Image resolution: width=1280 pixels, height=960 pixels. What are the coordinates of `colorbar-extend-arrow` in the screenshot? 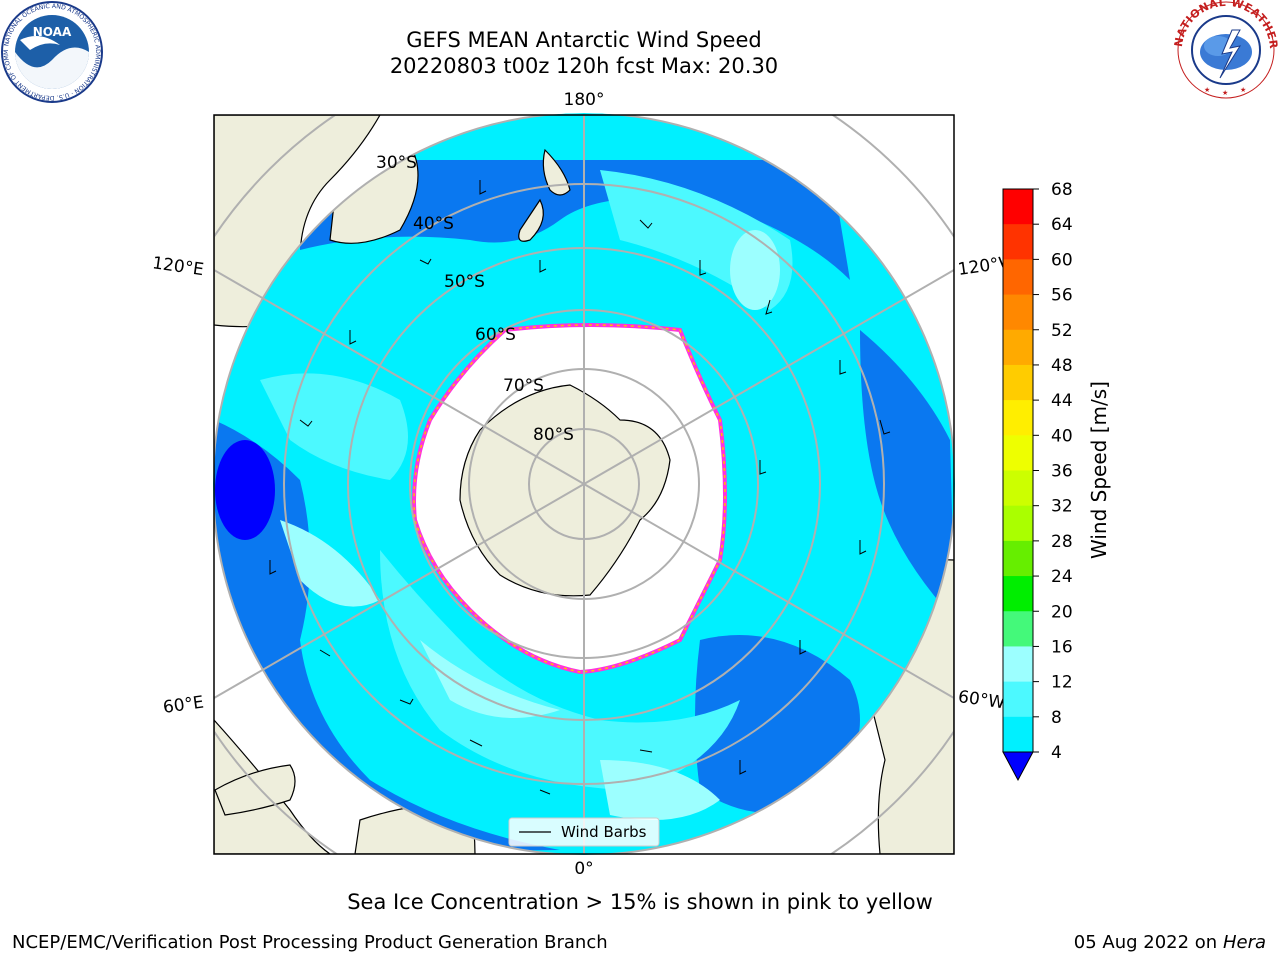 It's located at (1018, 766).